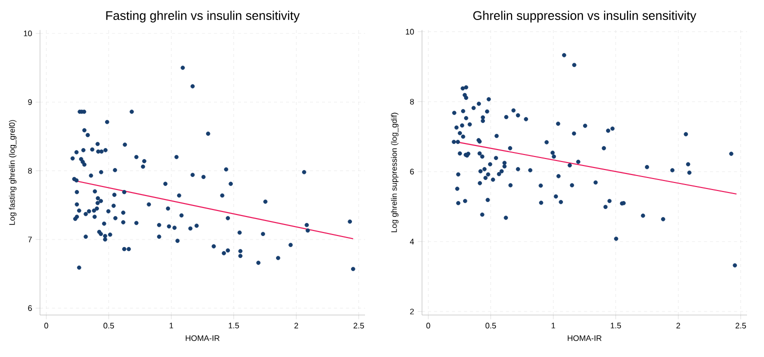 Image resolution: width=764 pixels, height=357 pixels. Describe the element at coordinates (412, 311) in the screenshot. I see `y-tick-label: 2` at that location.